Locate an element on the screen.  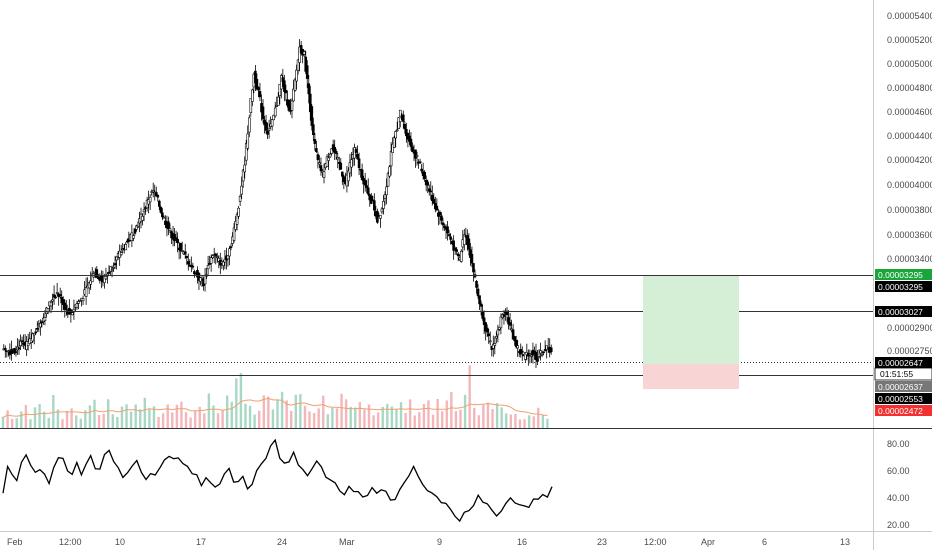
time-tick: Mar is located at coordinates (347, 542).